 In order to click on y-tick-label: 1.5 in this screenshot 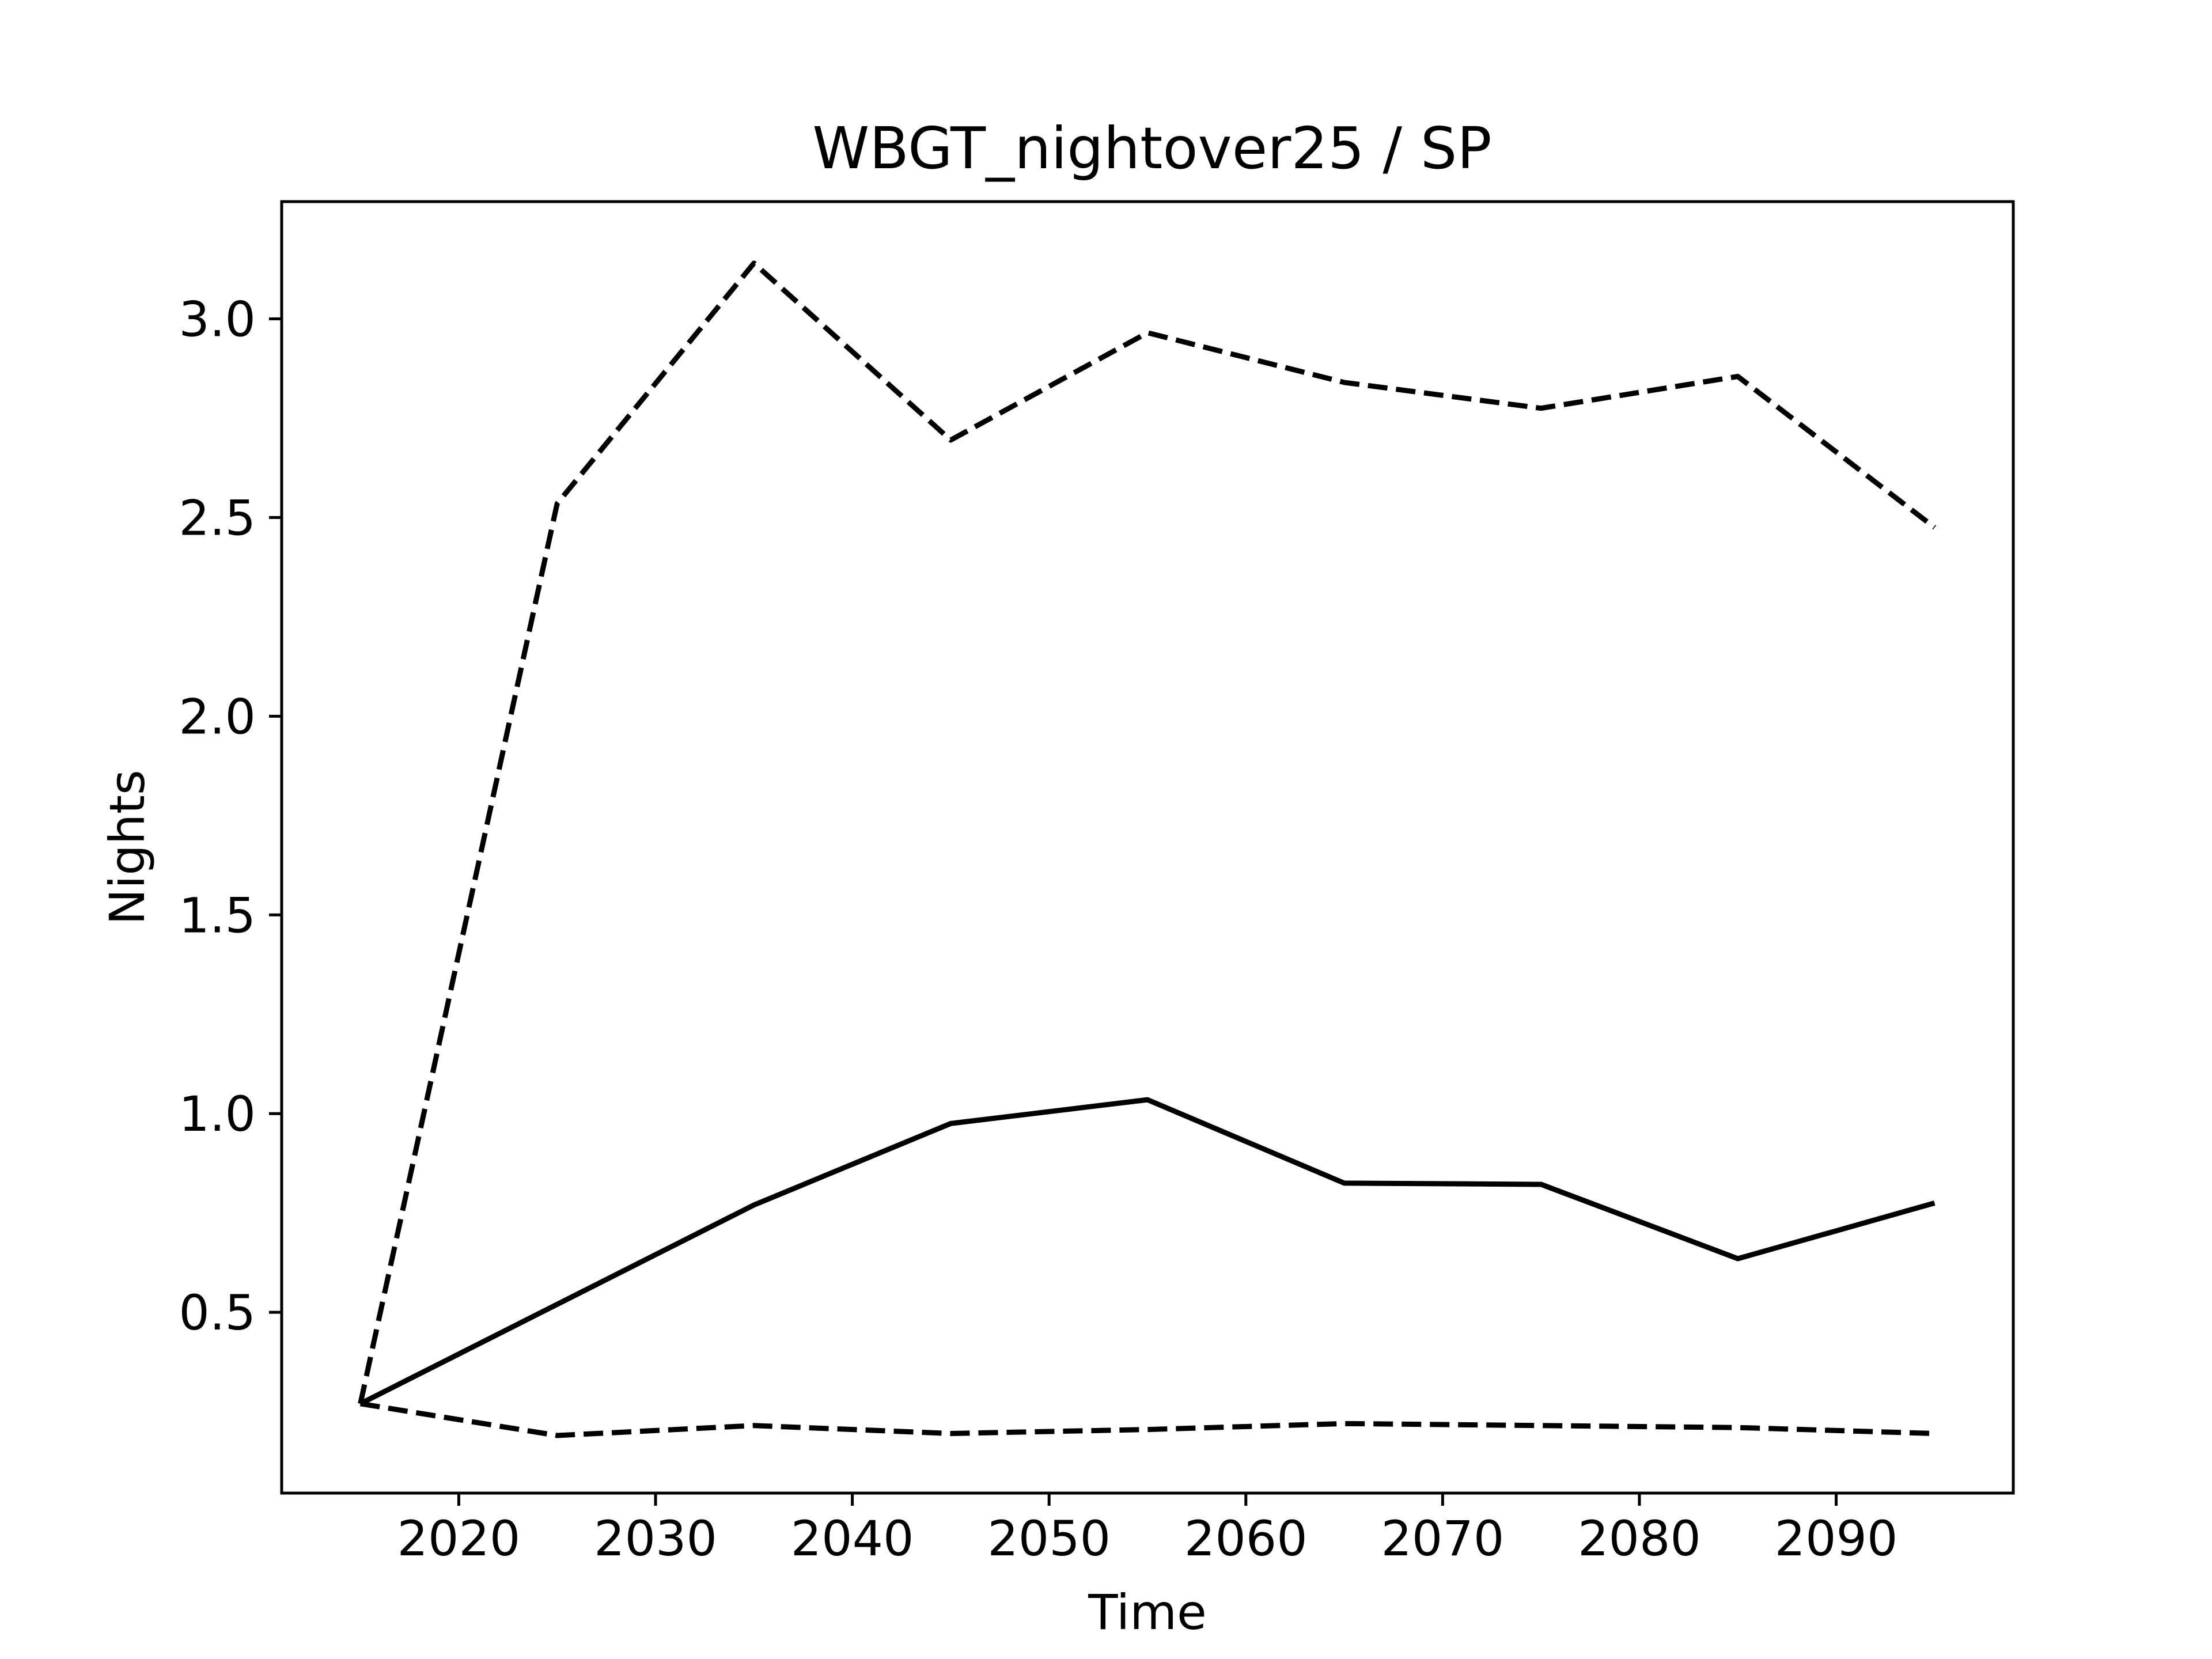, I will do `click(217, 915)`.